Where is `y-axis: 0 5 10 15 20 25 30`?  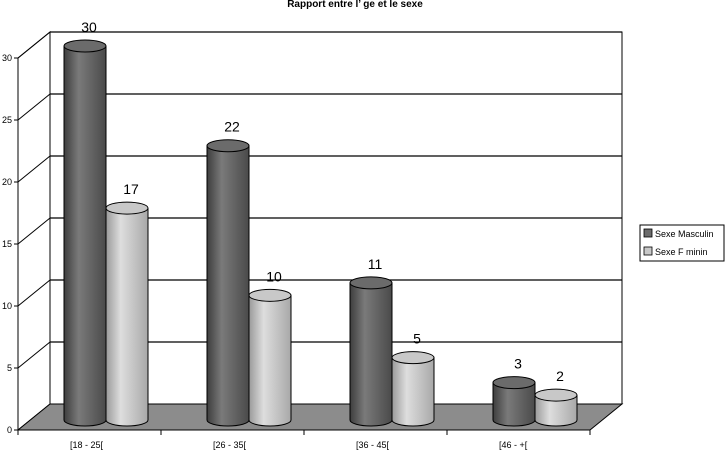
y-axis: 0 5 10 15 20 25 30 is located at coordinates (10, 244).